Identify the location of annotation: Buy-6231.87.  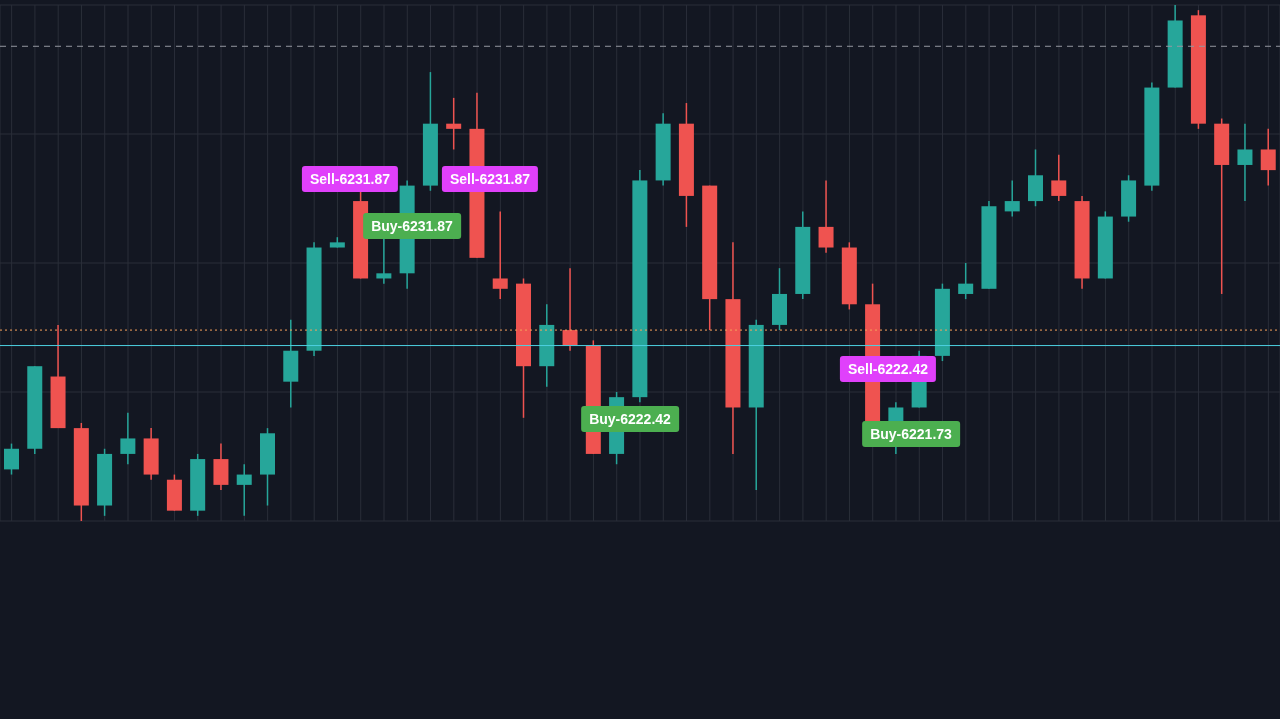
(412, 226).